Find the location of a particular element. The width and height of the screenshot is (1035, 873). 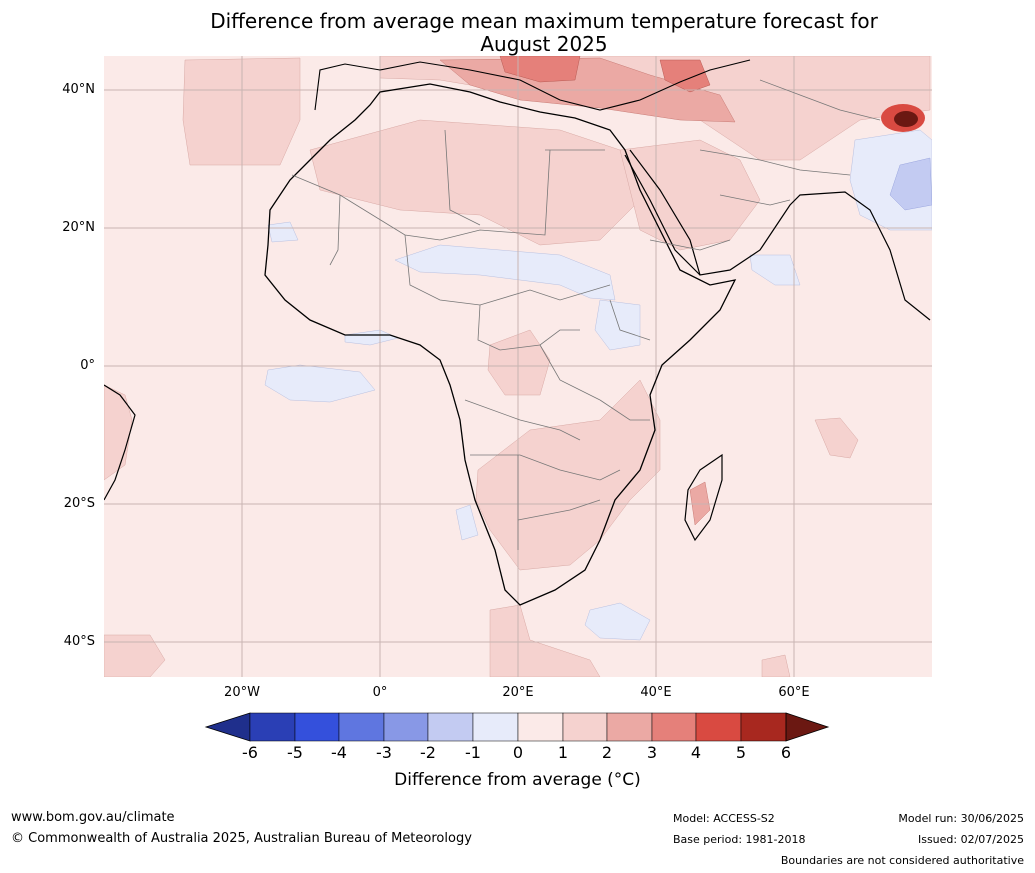

colorbar-tick: -2 is located at coordinates (428, 752).